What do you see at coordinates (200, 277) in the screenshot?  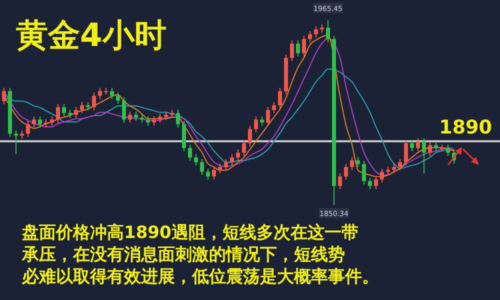 I see `text: 必难以取得有效进展，低位震荡是大概率事件。` at bounding box center [200, 277].